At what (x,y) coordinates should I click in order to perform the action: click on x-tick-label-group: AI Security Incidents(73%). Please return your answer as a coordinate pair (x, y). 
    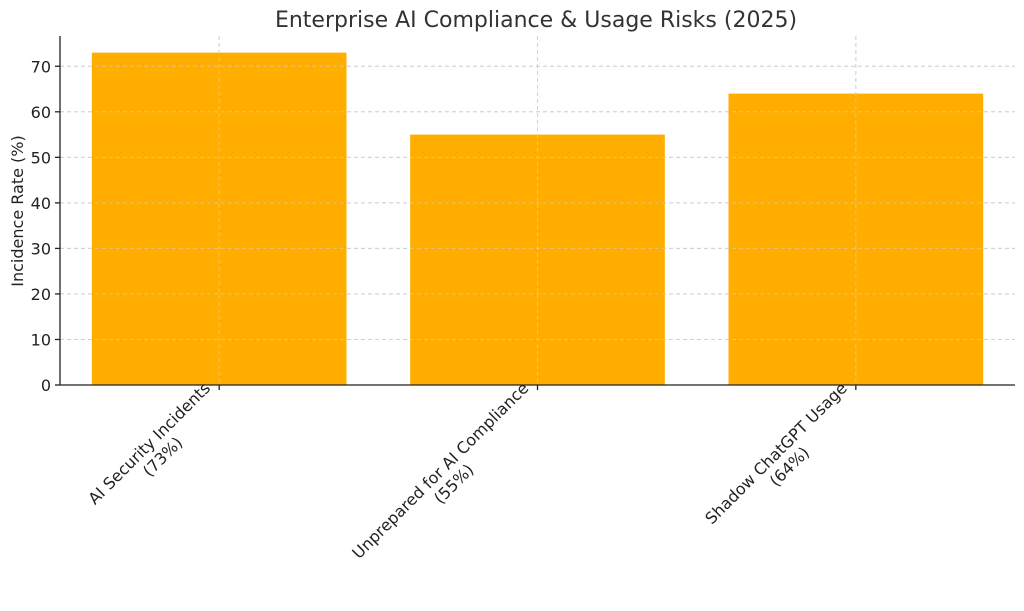
    Looking at the image, I should click on (149, 443).